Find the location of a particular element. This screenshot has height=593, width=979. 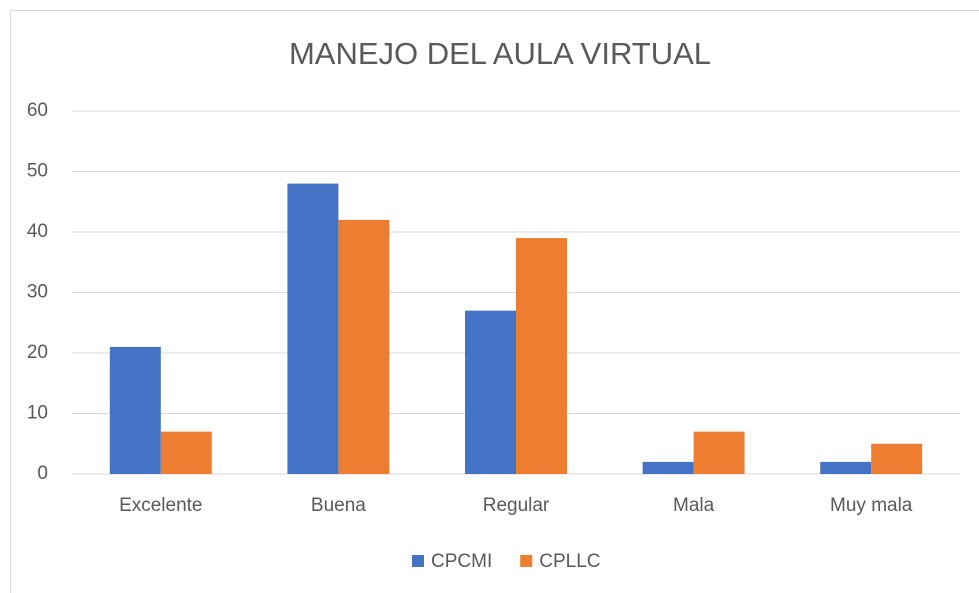

y-tick-label: 0 is located at coordinates (42, 473).